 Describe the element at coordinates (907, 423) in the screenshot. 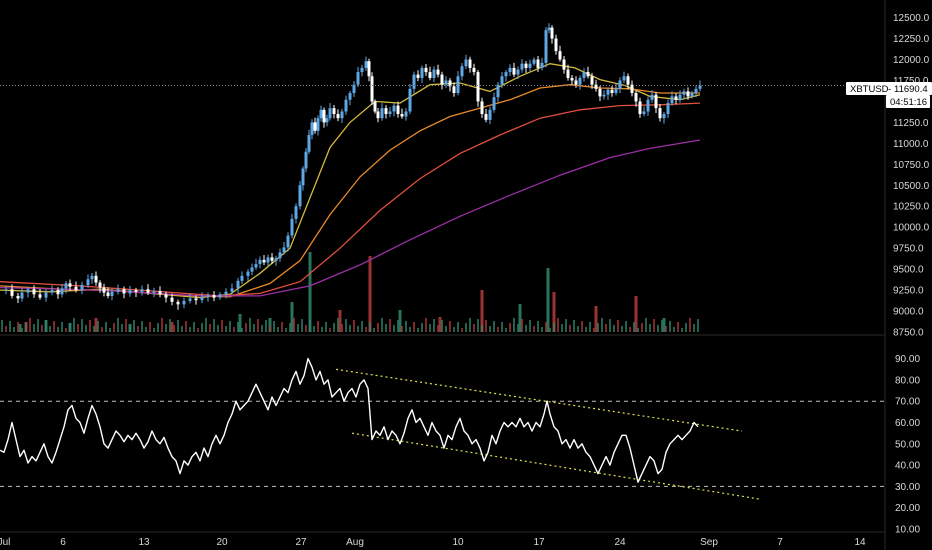

I see `rsi-tick-label: 60.00` at that location.